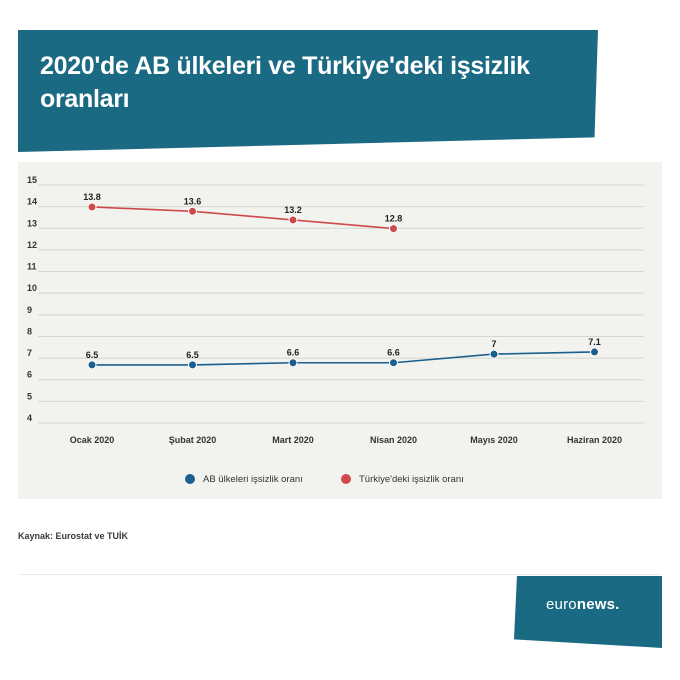 The width and height of the screenshot is (680, 680). Describe the element at coordinates (32, 180) in the screenshot. I see `y-tick-label: 15` at that location.